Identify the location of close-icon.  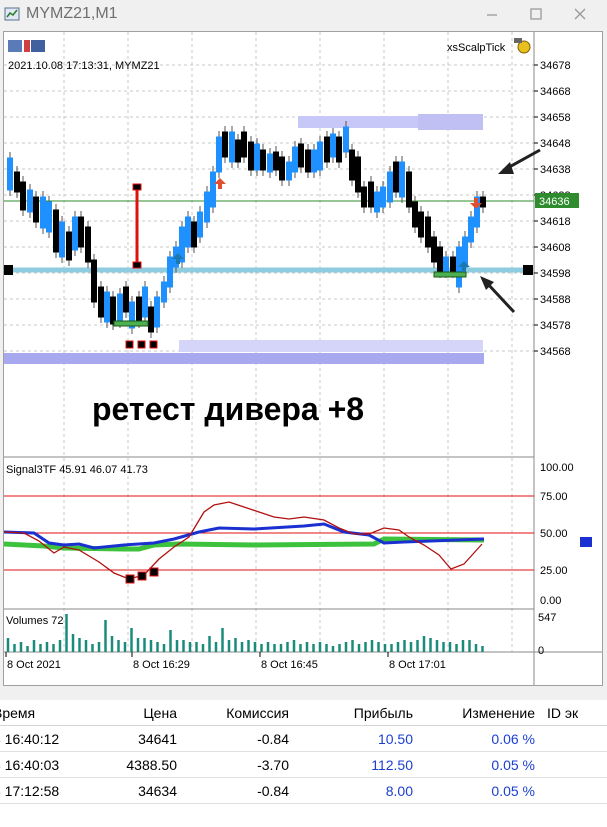
(580, 14).